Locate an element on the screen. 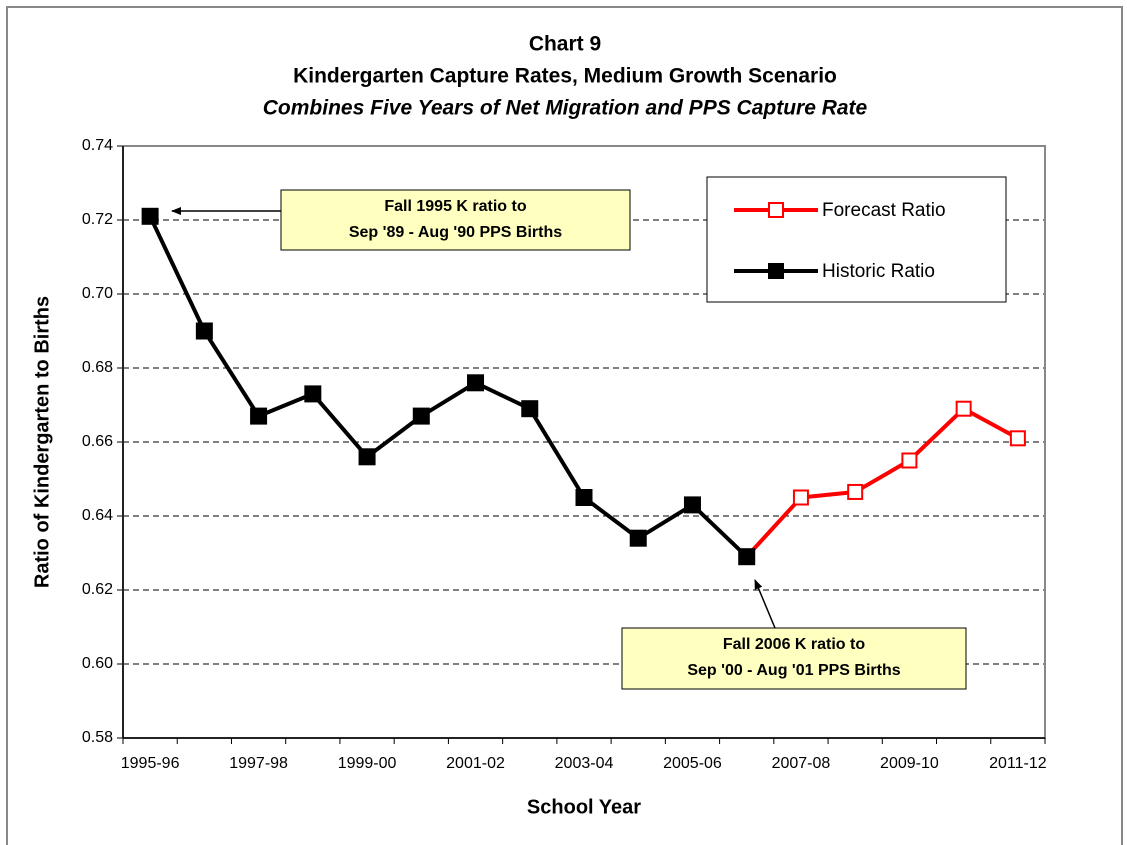 Image resolution: width=1127 pixels, height=845 pixels. annotation-text: Sep '00 - Aug '01 PPS Births is located at coordinates (793, 670).